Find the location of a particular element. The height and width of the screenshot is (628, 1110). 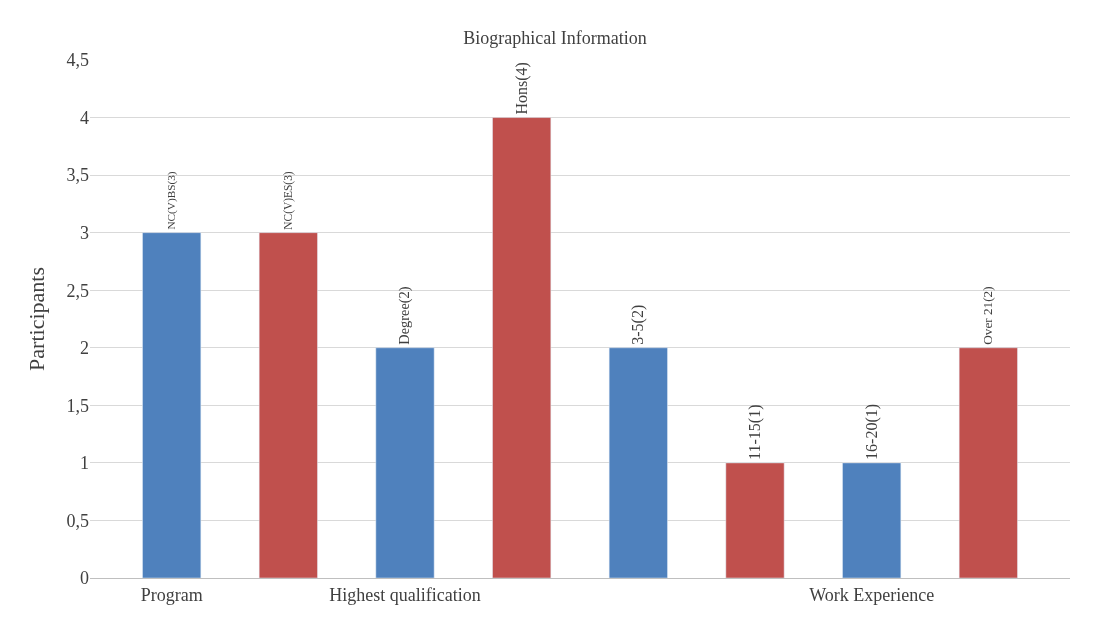

x-tick-label: Program is located at coordinates (171, 594).